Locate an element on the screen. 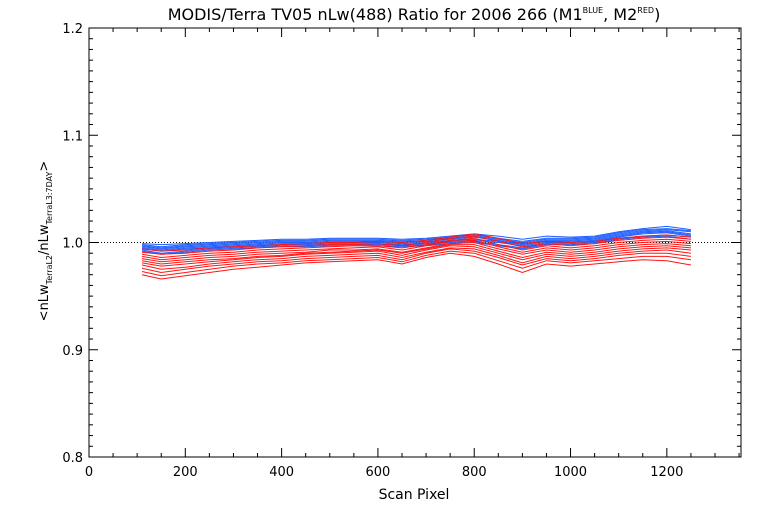 The image size is (768, 512). y-tick-label: 1.2 is located at coordinates (72, 29).